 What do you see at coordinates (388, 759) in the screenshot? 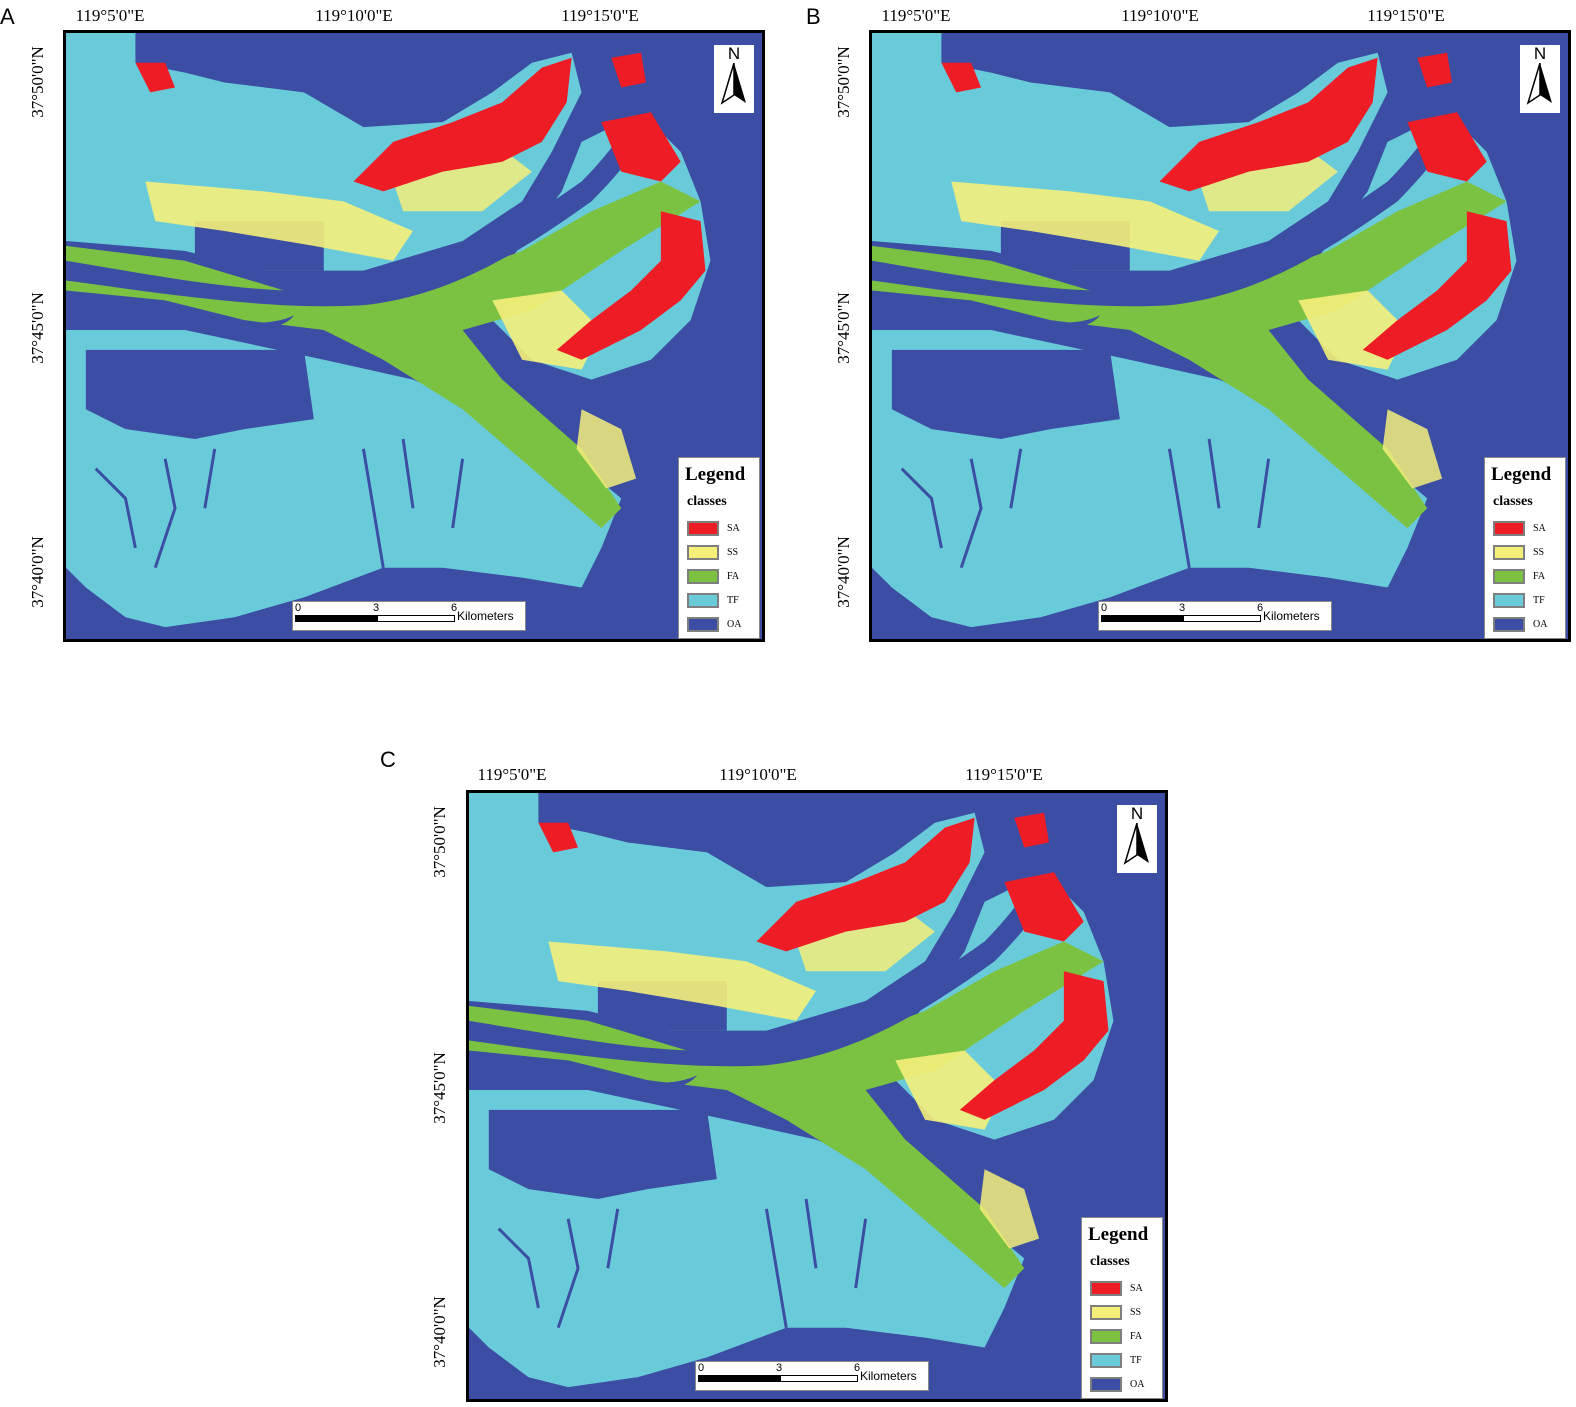
I see `panel-letter-c: C` at bounding box center [388, 759].